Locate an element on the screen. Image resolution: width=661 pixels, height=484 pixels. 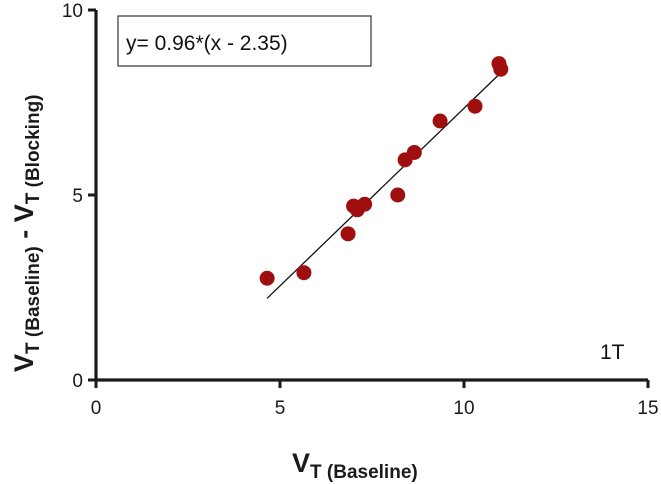
x-tick-label: 10 is located at coordinates (463, 408).